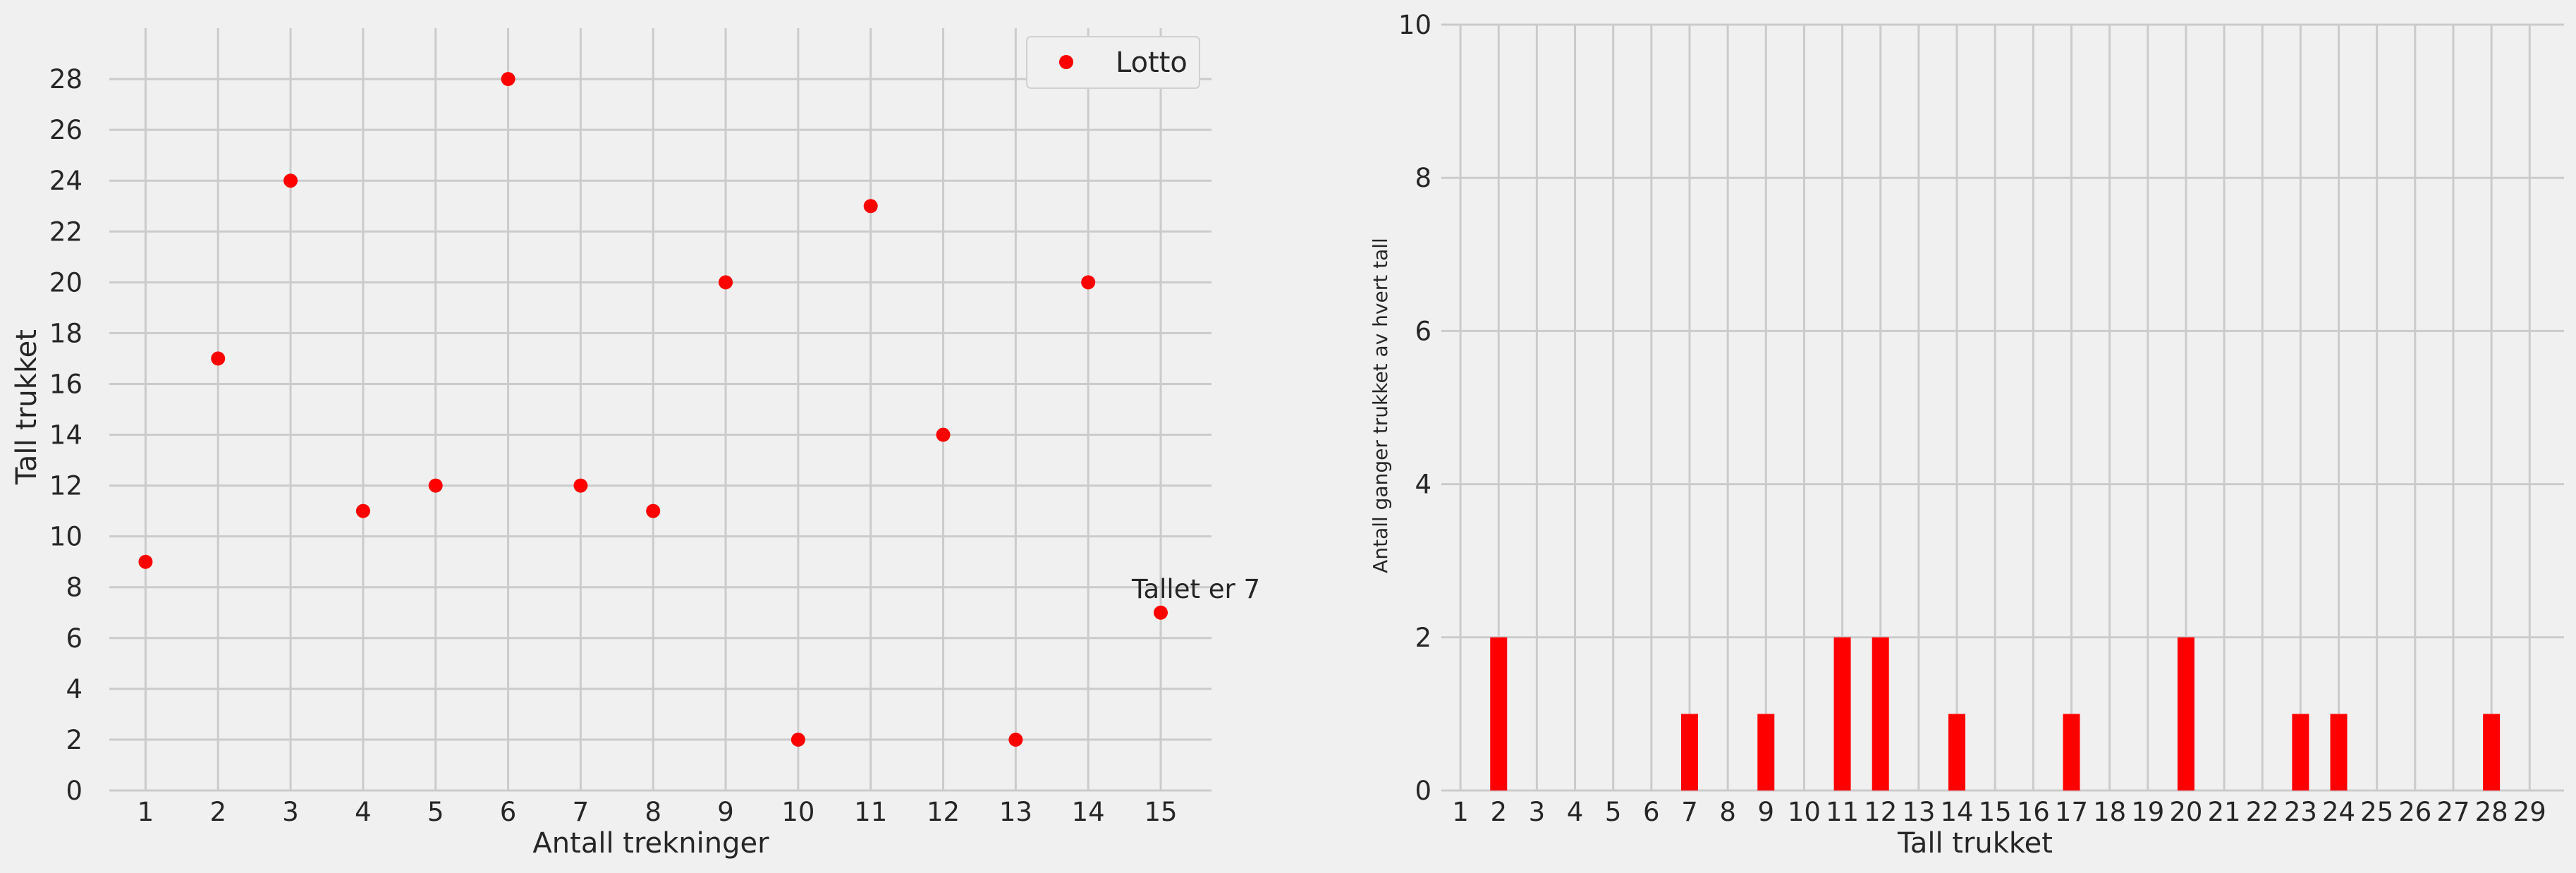  Describe the element at coordinates (2224, 812) in the screenshot. I see `x-tick-label: 21` at that location.